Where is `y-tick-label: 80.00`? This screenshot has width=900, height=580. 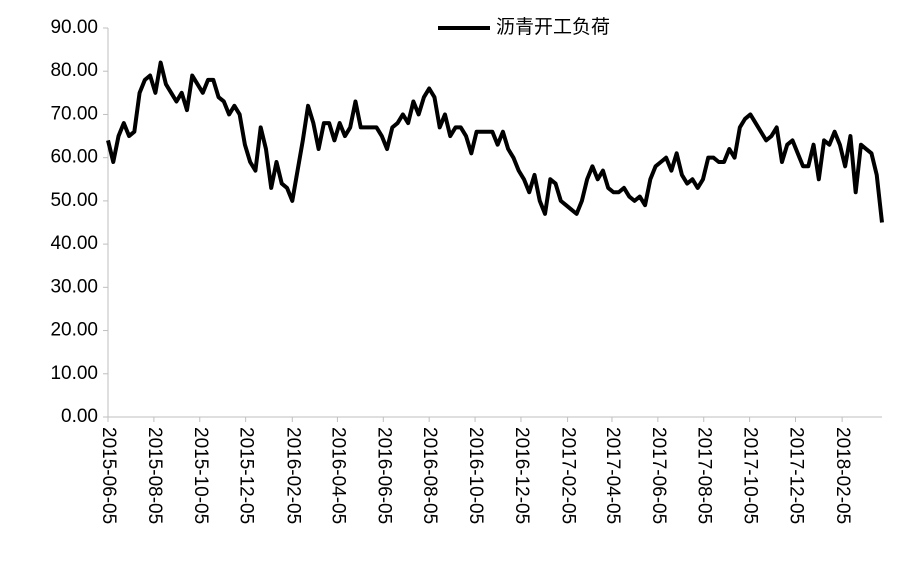 y-tick-label: 80.00 is located at coordinates (74, 70).